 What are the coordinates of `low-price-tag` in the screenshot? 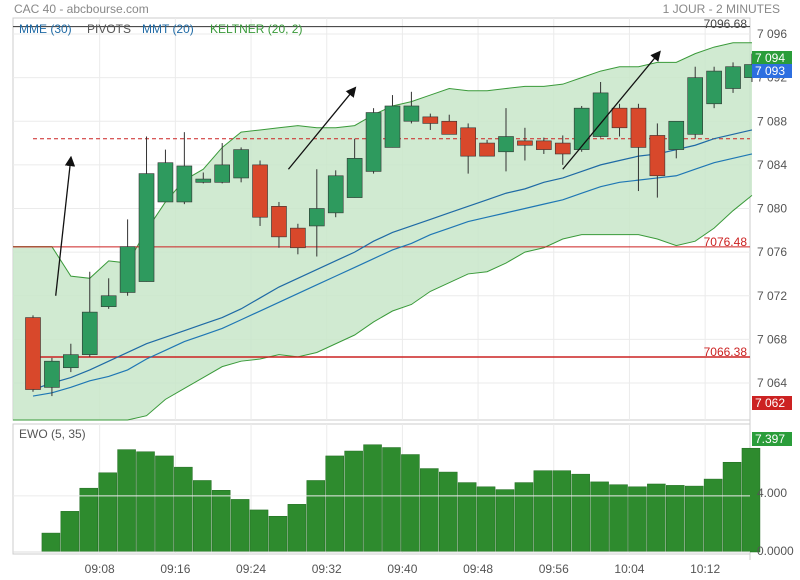 It's located at (772, 403).